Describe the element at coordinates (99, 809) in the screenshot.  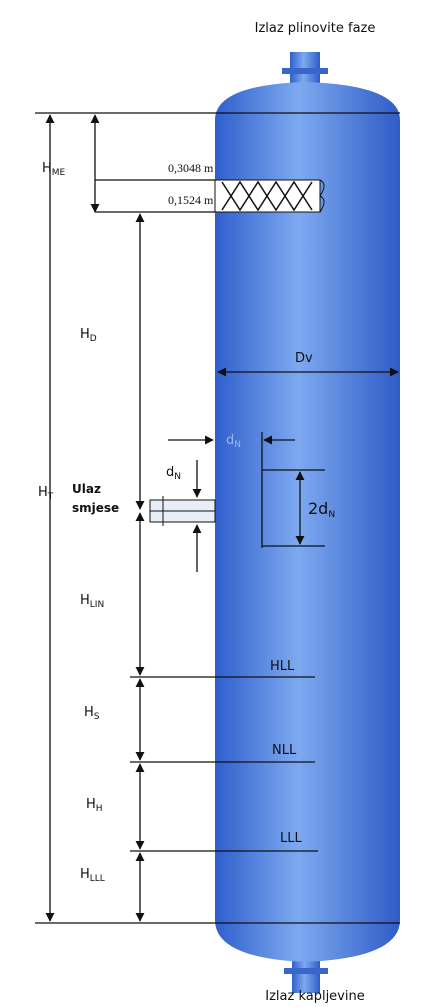
I see `label-sub: H` at that location.